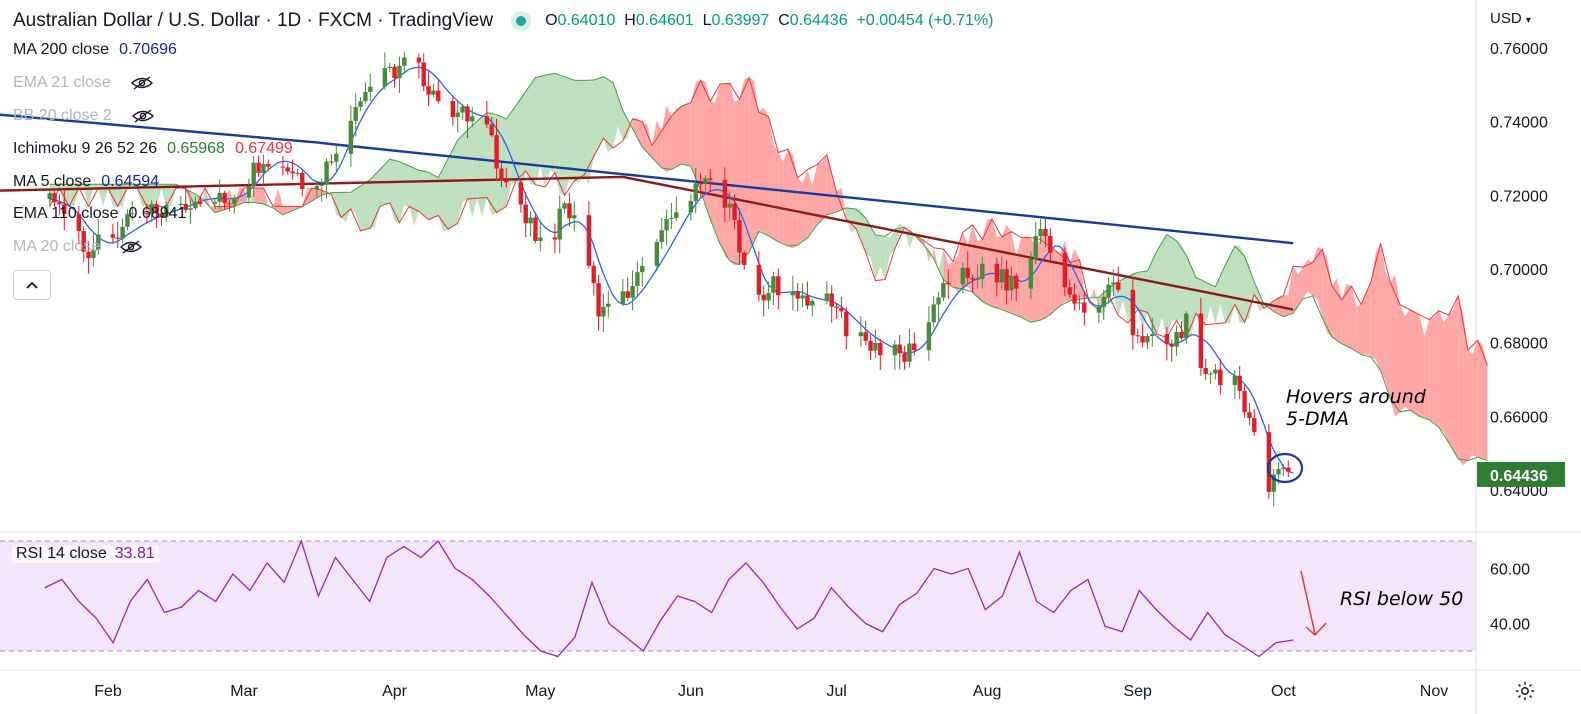 The height and width of the screenshot is (714, 1581). What do you see at coordinates (503, 214) in the screenshot?
I see `indicator-row: EMA 110 close 0.68941` at bounding box center [503, 214].